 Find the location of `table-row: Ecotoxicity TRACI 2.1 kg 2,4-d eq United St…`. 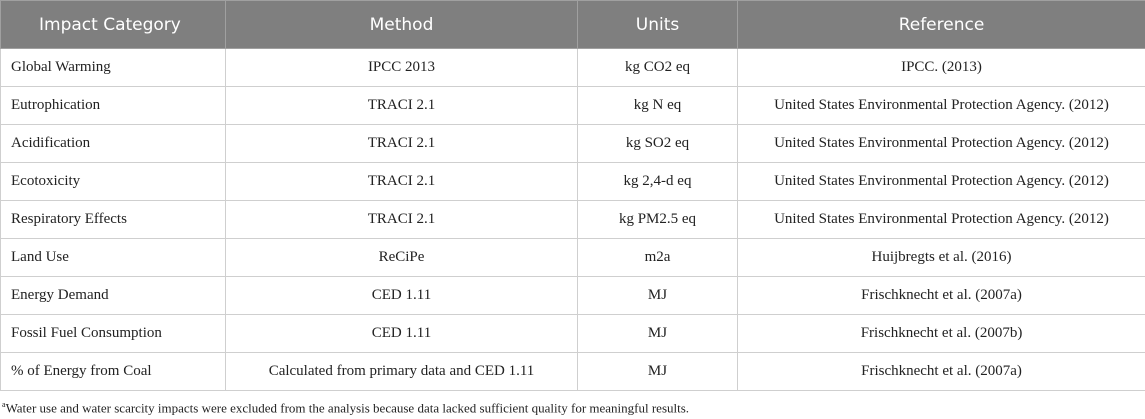

table-row: Ecotoxicity TRACI 2.1 kg 2,4-d eq United St… is located at coordinates (572, 181).